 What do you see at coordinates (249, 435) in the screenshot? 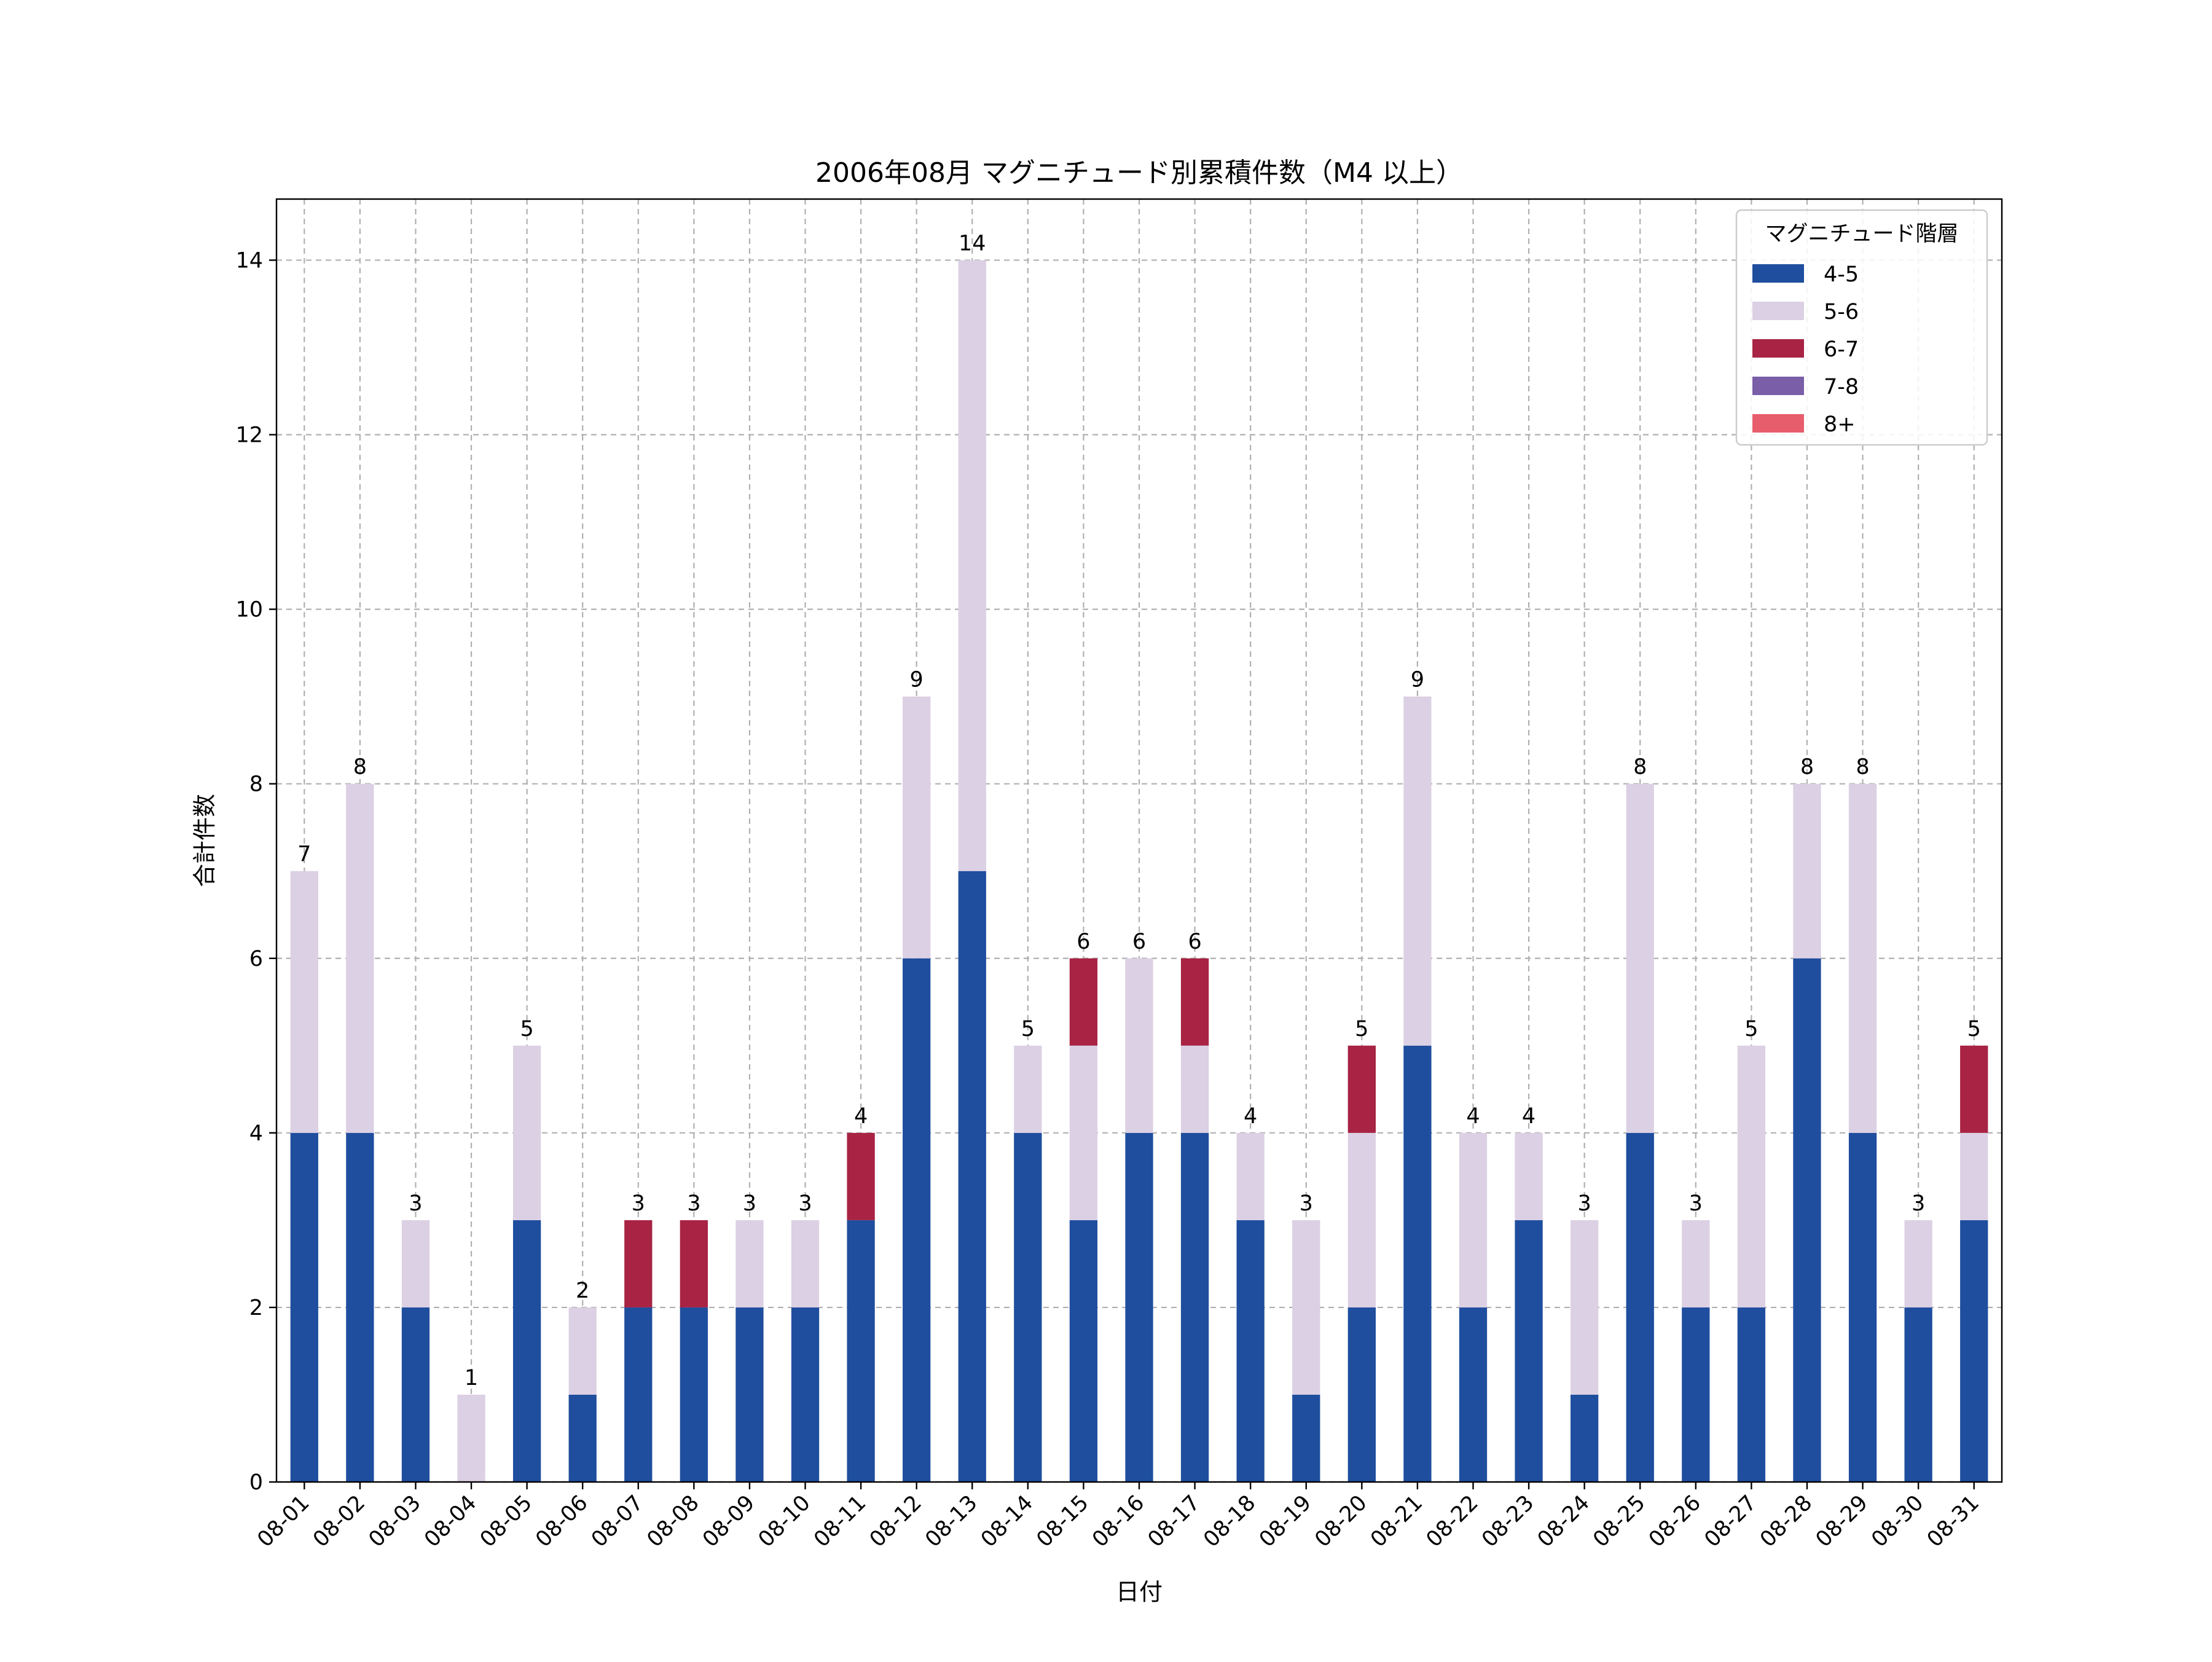
I see `y-tick-label: 12` at bounding box center [249, 435].